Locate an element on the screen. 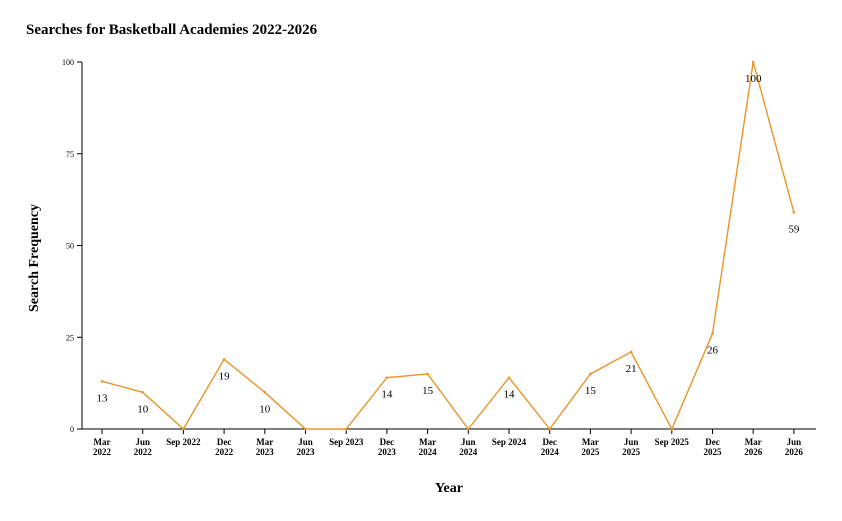 The height and width of the screenshot is (521, 842). x-tick-label: Sep 2024 is located at coordinates (509, 442).